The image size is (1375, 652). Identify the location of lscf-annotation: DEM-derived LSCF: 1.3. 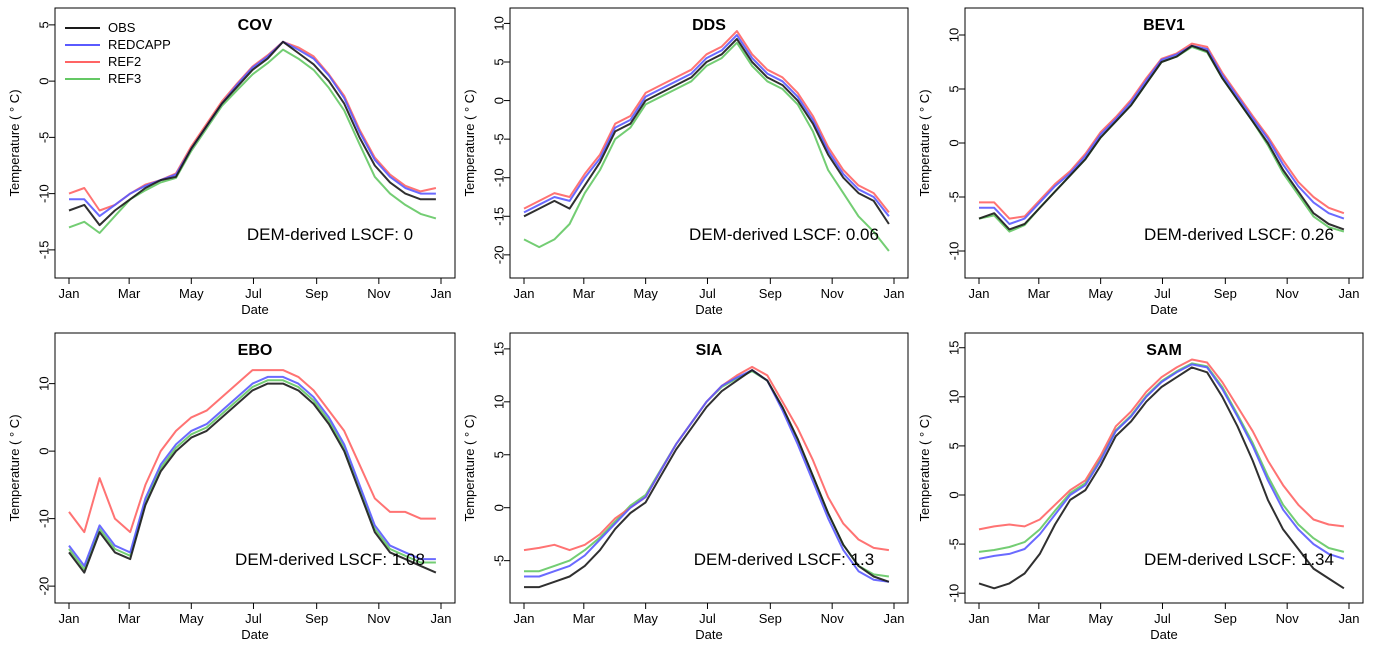
(784, 559).